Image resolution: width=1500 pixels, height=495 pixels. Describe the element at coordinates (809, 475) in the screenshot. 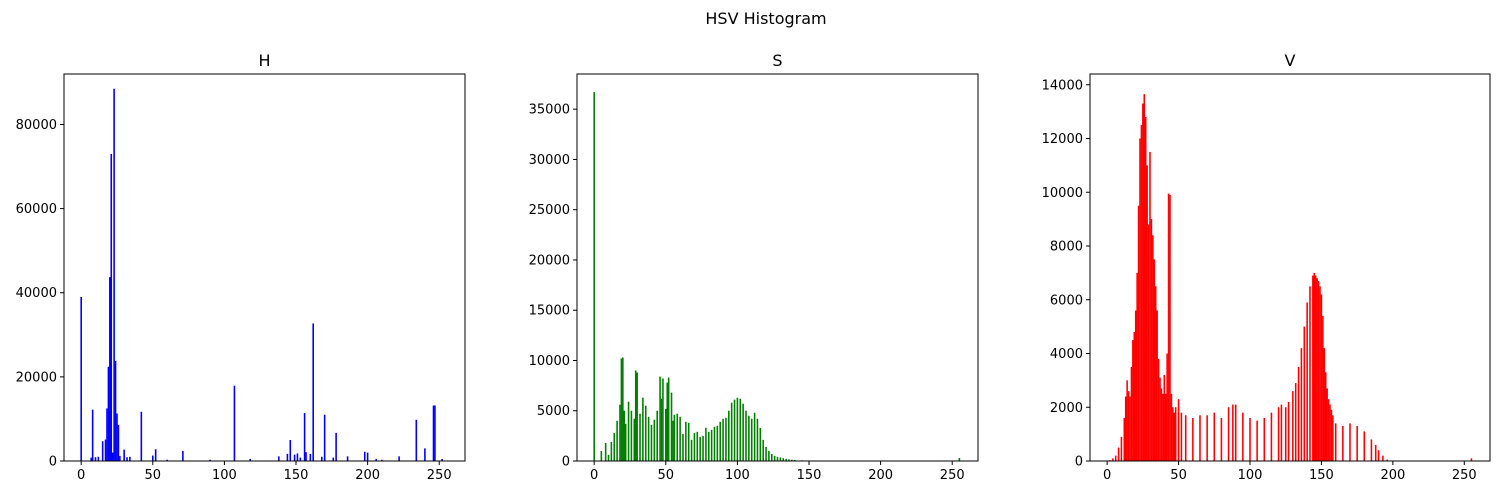

I see `x-tick-label: 150` at that location.